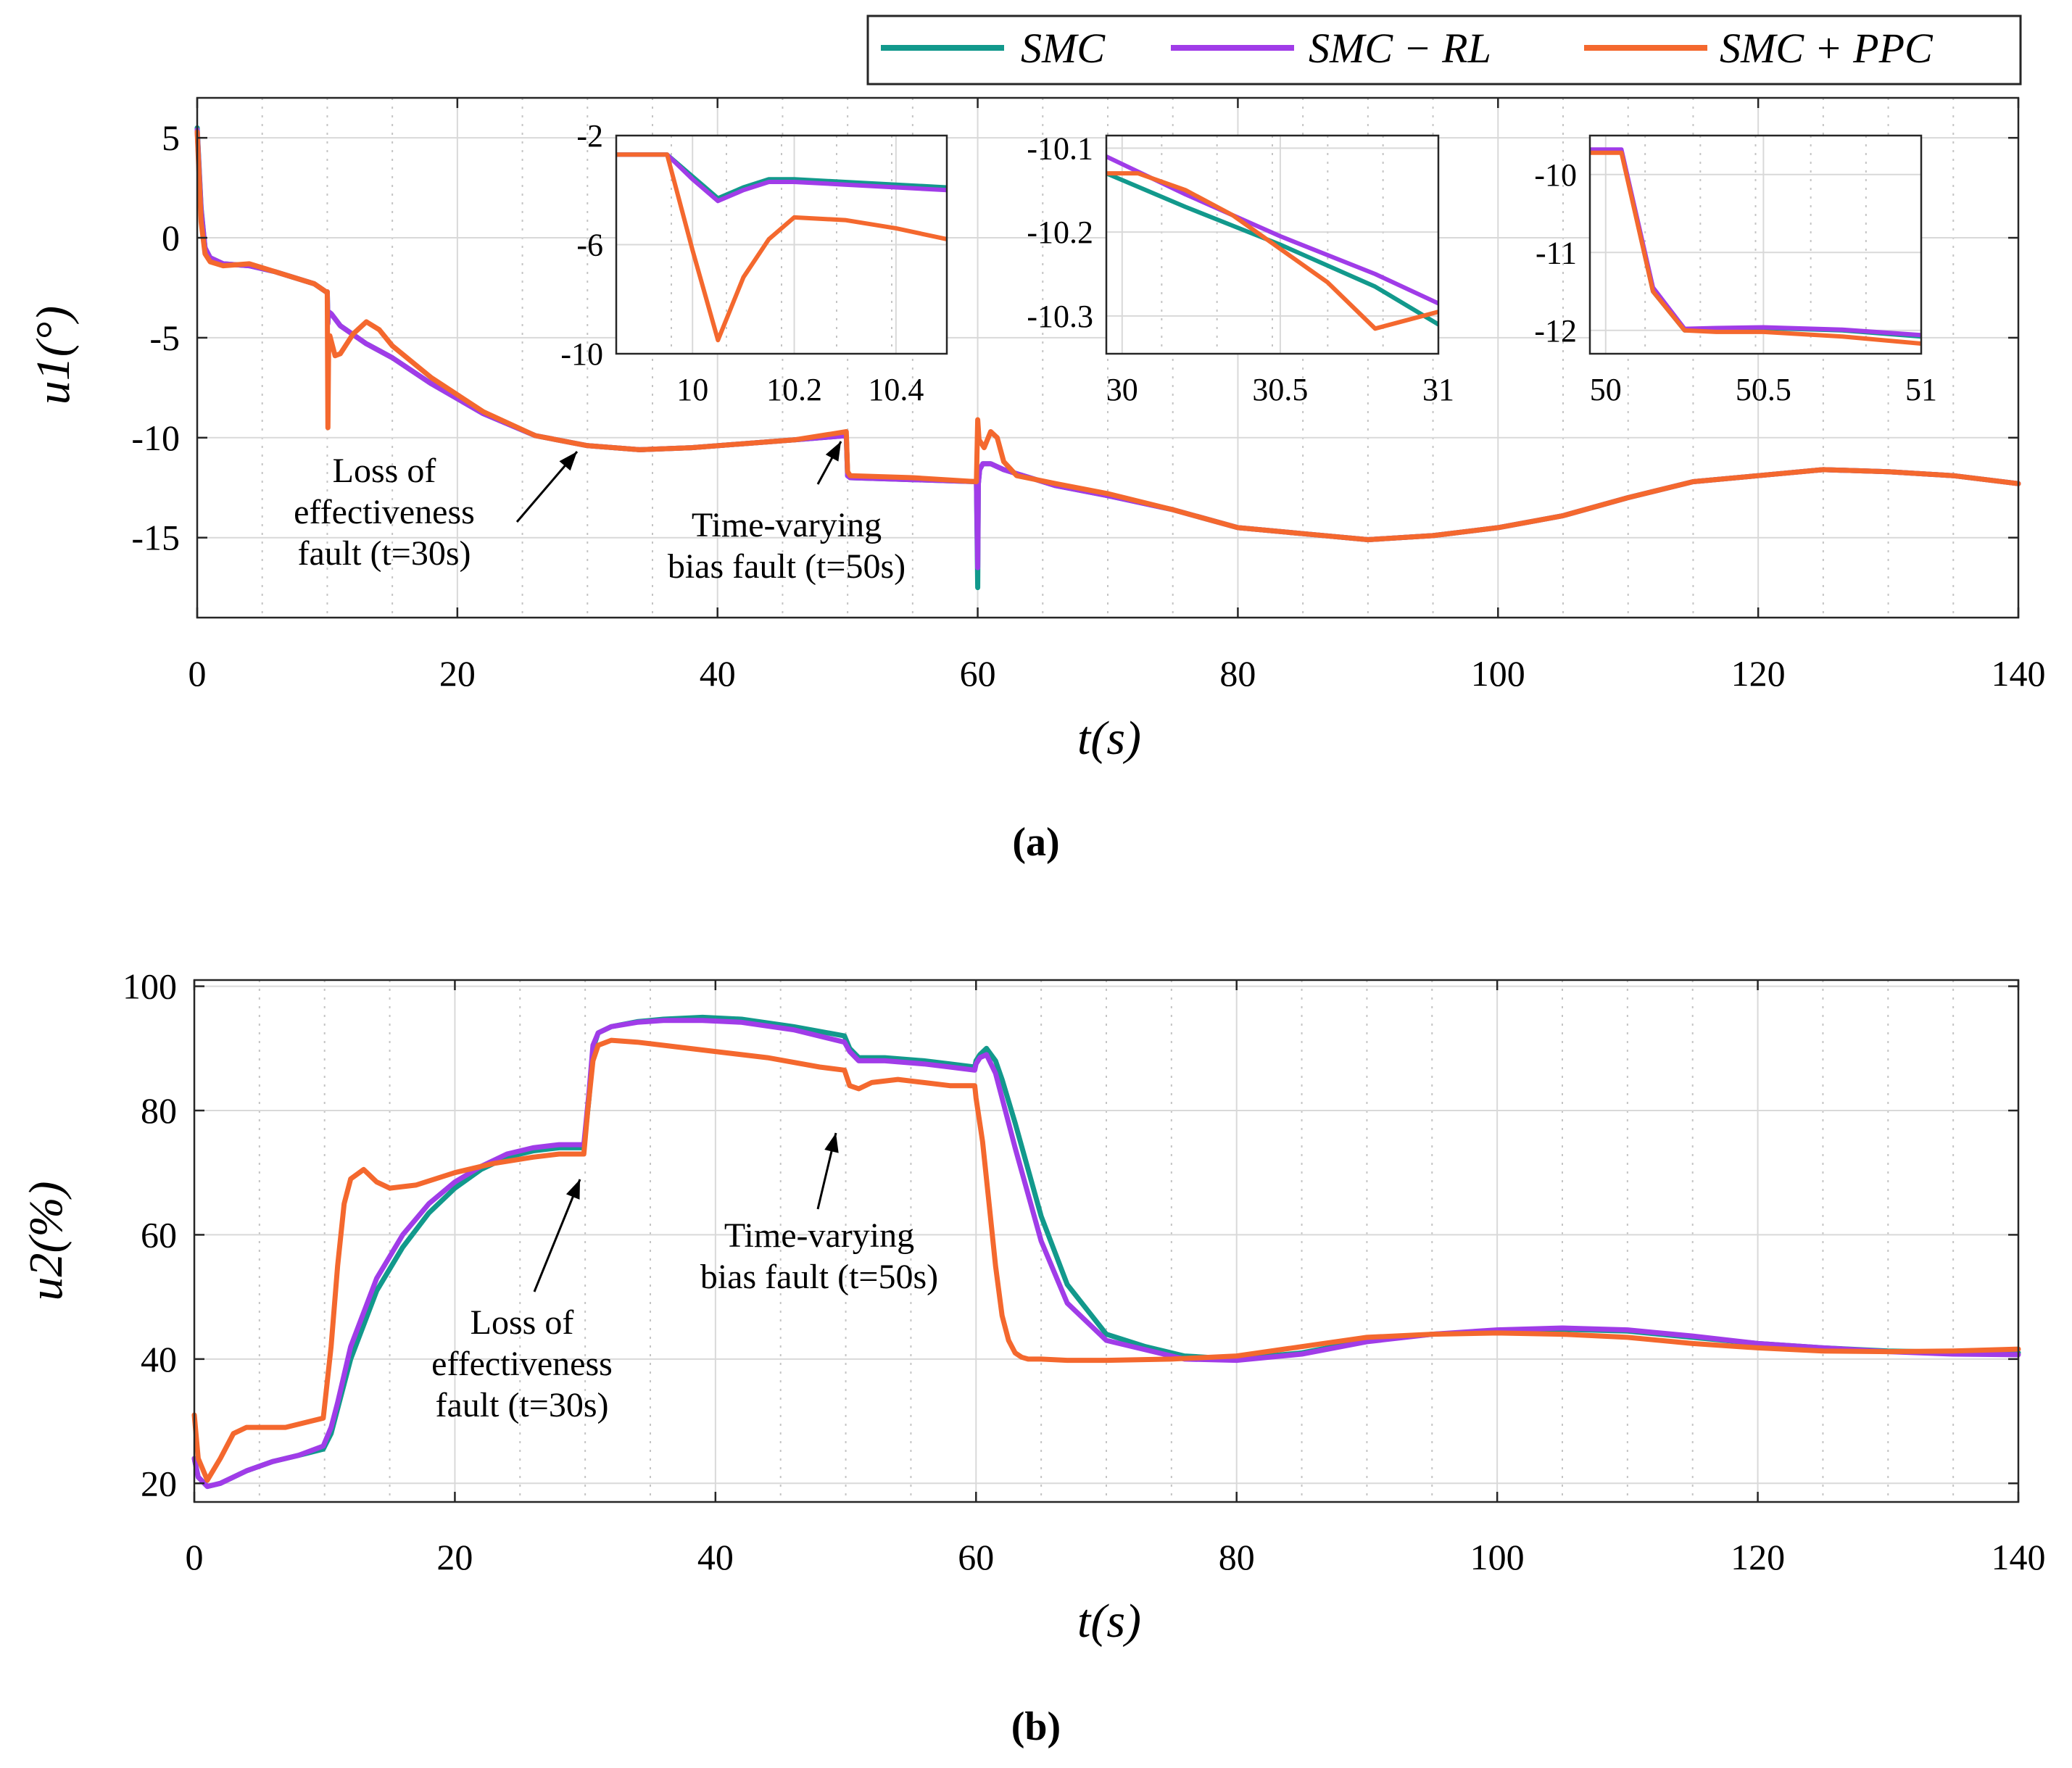 This screenshot has width=2072, height=1768. I want to click on inset-background, so click(1755, 245).